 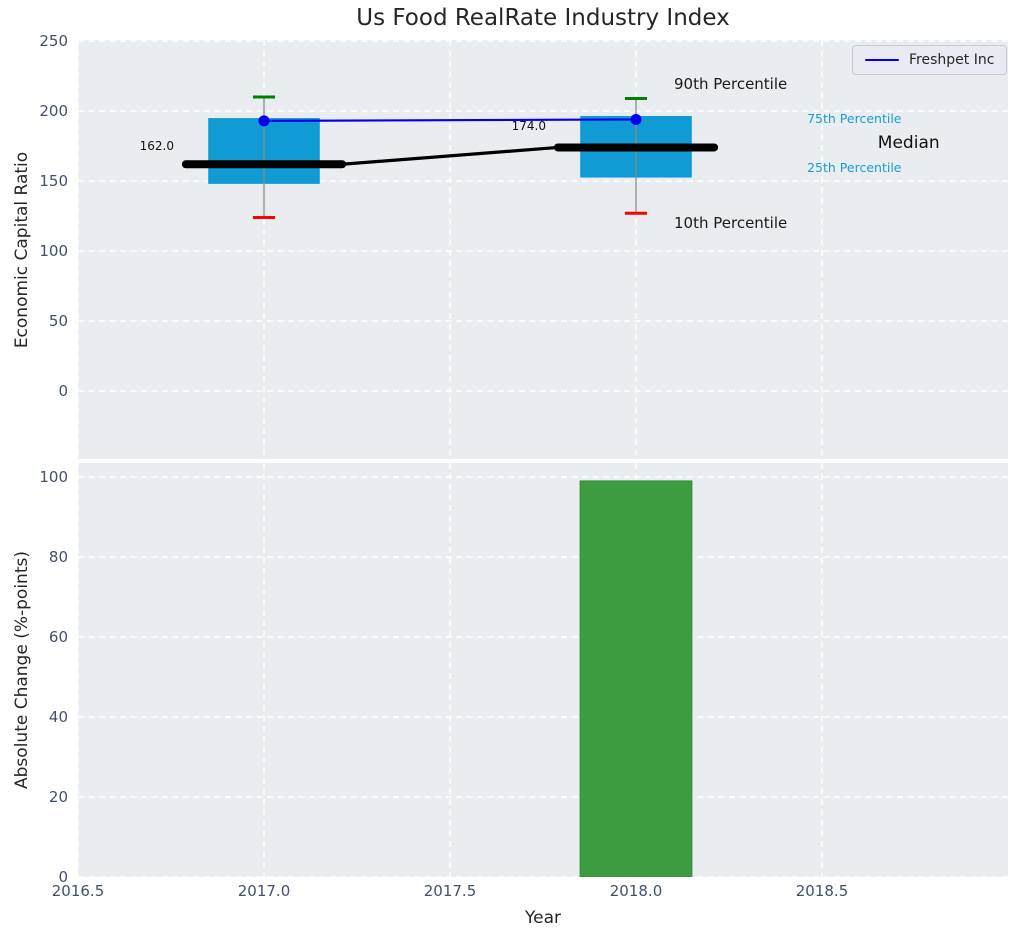 What do you see at coordinates (264, 891) in the screenshot?
I see `x-tick-label: 2017.0` at bounding box center [264, 891].